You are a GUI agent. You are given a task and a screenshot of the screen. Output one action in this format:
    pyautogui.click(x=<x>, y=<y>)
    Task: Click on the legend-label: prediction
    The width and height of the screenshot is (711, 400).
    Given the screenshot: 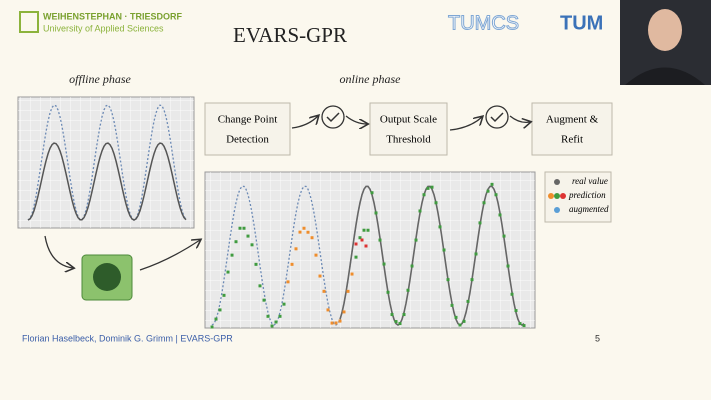 What is the action you would take?
    pyautogui.click(x=587, y=195)
    